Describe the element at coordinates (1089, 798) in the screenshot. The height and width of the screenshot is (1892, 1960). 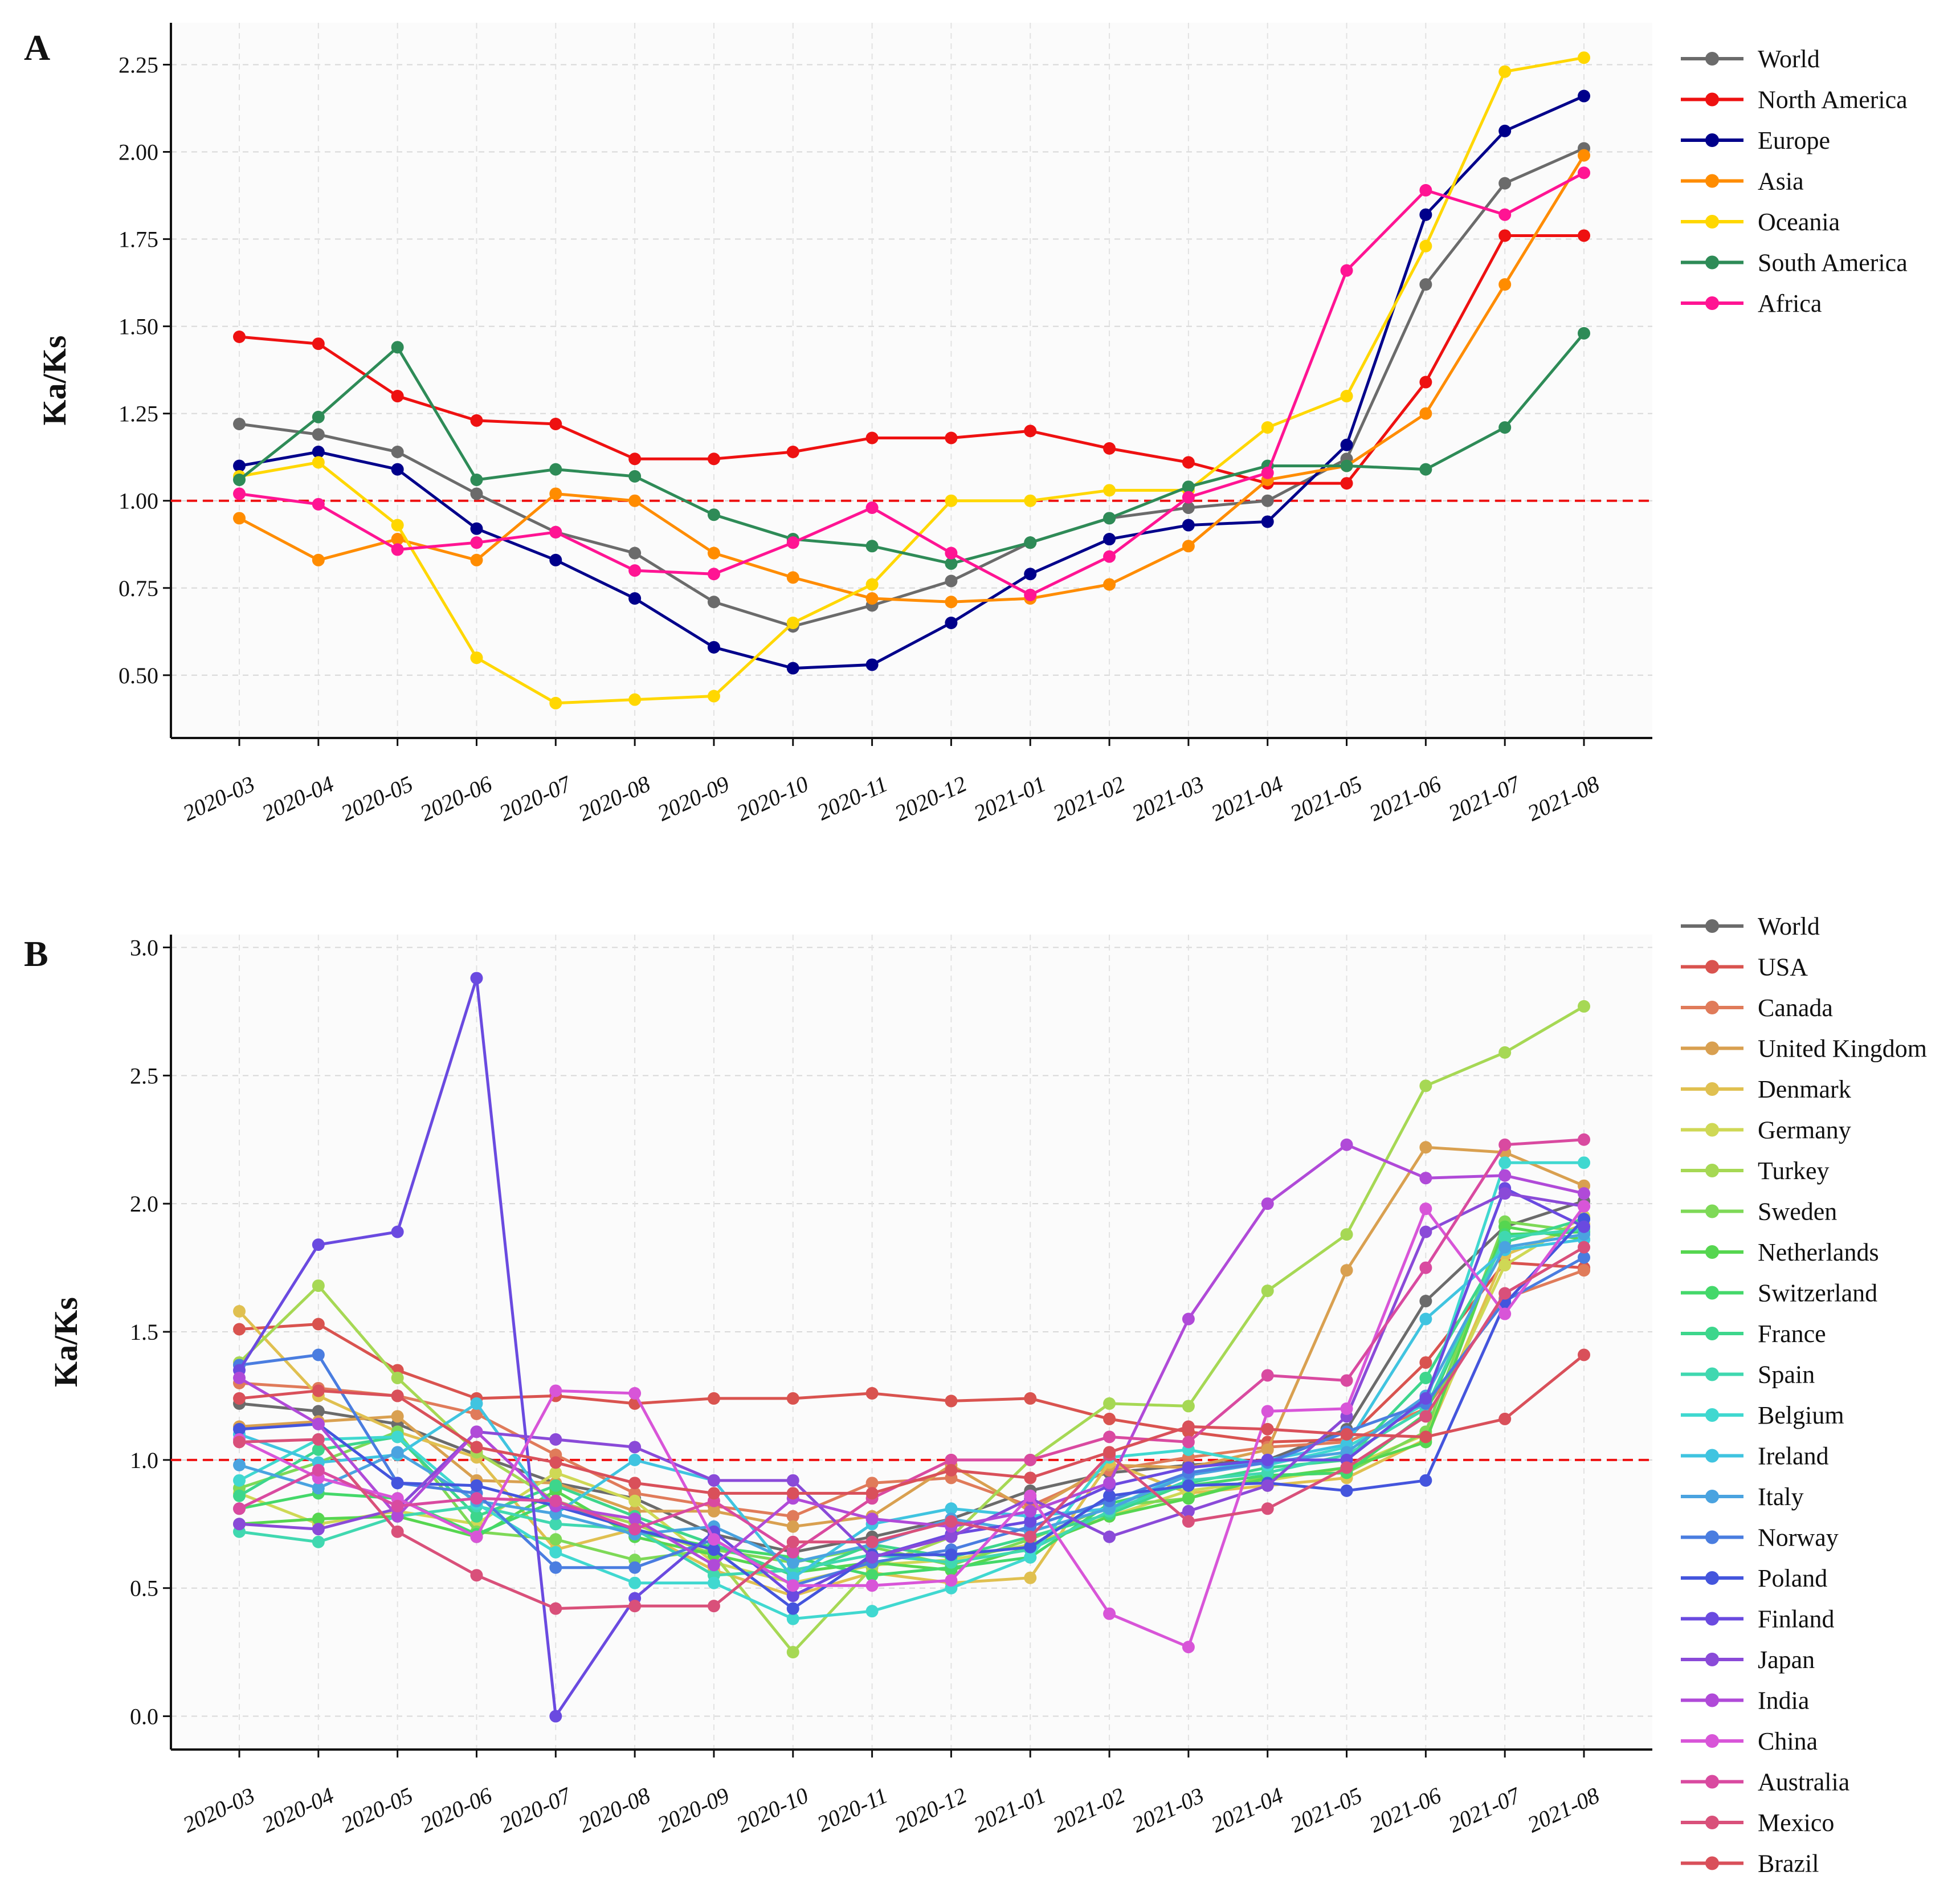
I see `x-tick-label: 2021-02` at that location.